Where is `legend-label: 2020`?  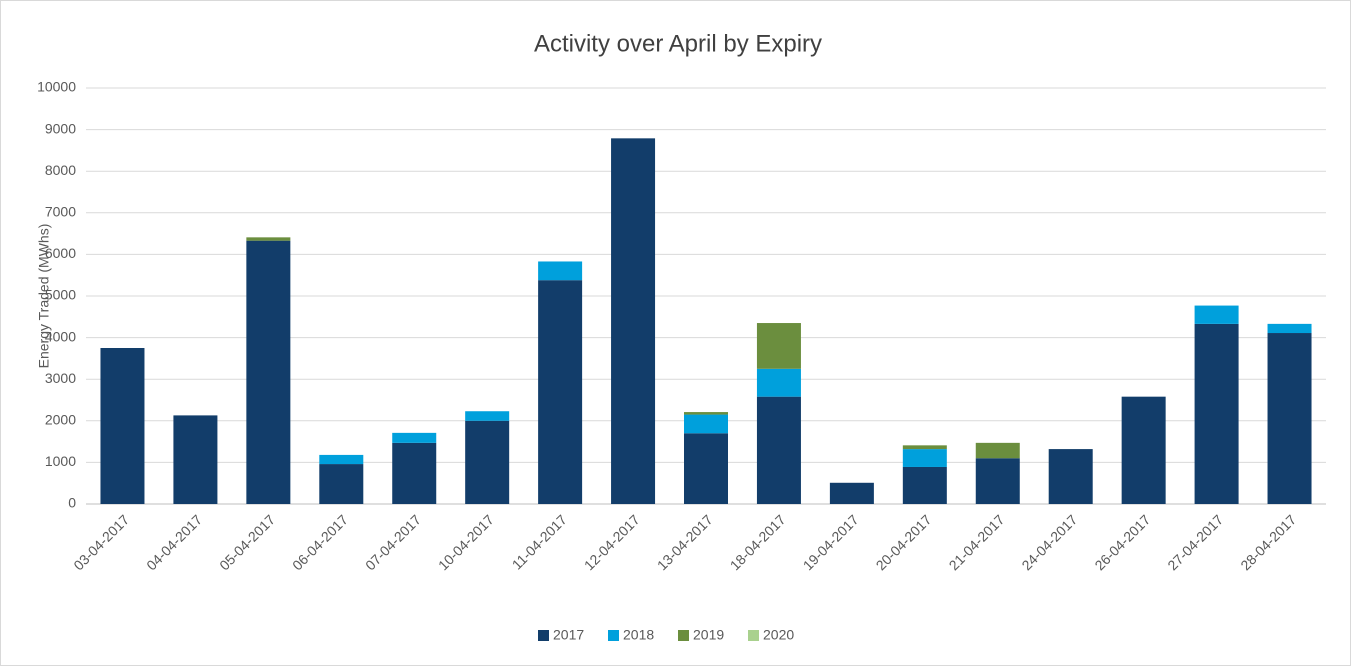
legend-label: 2020 is located at coordinates (778, 635).